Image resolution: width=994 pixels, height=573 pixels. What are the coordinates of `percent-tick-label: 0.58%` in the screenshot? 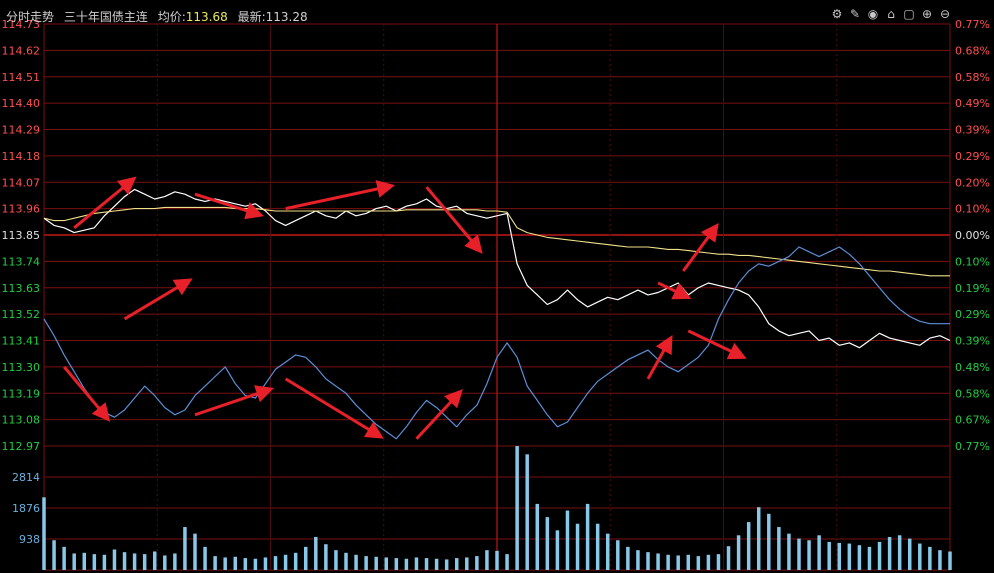 It's located at (972, 393).